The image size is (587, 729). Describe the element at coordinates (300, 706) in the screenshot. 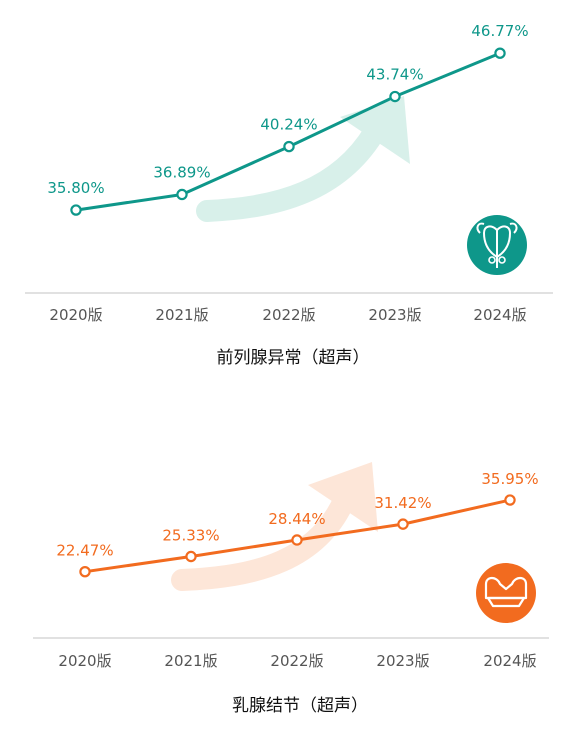

I see `chart-title: 乳腺结节（超声）` at that location.